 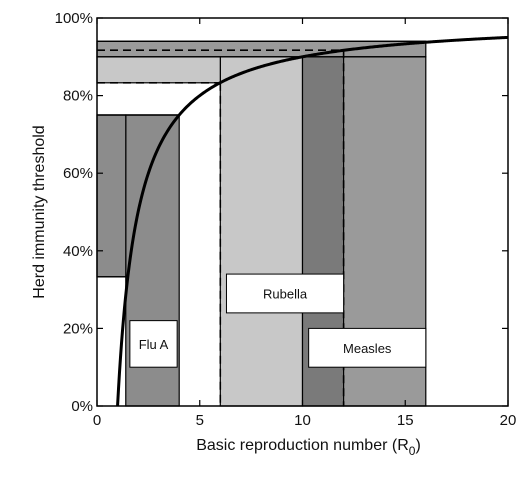 What do you see at coordinates (78, 251) in the screenshot?
I see `y-tick-label-2: 40%` at bounding box center [78, 251].